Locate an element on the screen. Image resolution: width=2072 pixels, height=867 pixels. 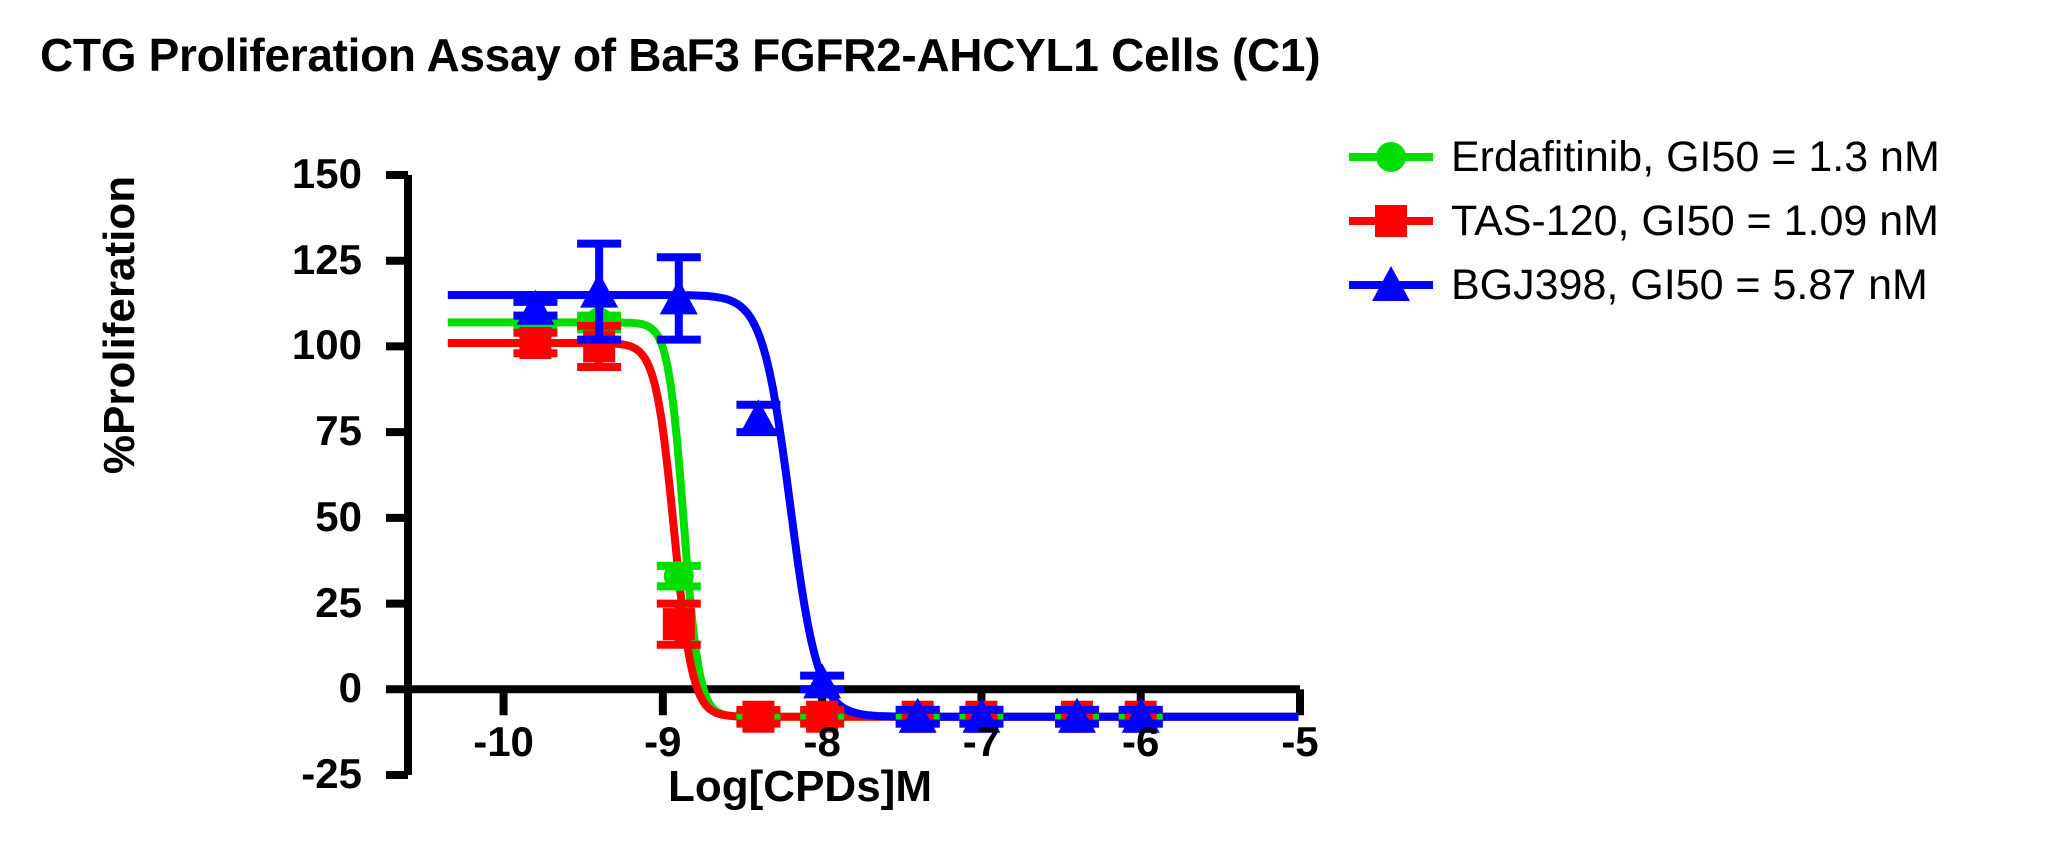
legend-label: Erdafitinib, GI50 = 1.3 nM is located at coordinates (1695, 156).